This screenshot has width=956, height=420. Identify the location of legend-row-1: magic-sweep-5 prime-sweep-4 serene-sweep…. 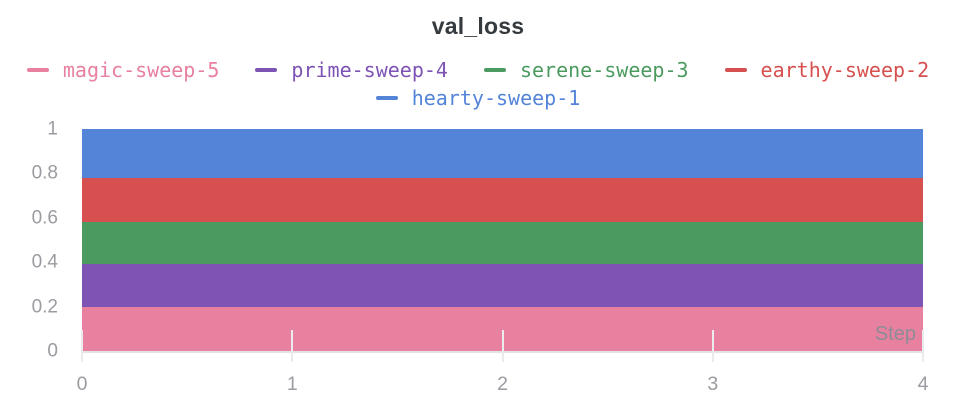
(478, 70).